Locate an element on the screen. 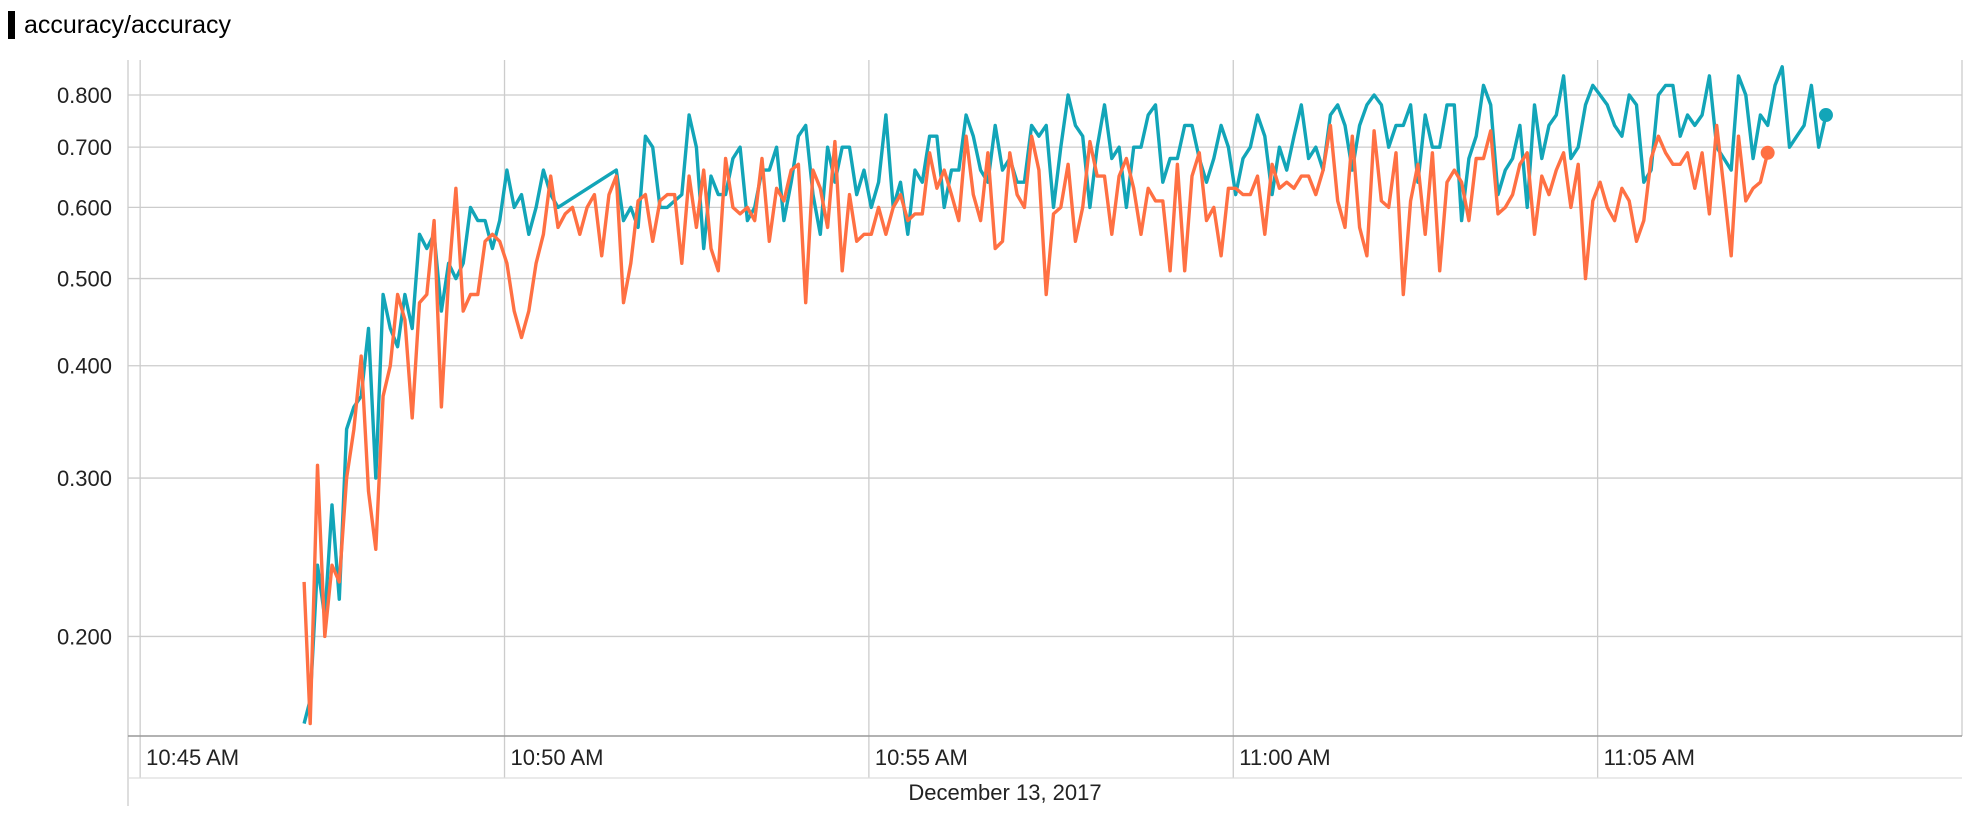 The image size is (1972, 814). y-tick-label: 0.400 is located at coordinates (84, 366).